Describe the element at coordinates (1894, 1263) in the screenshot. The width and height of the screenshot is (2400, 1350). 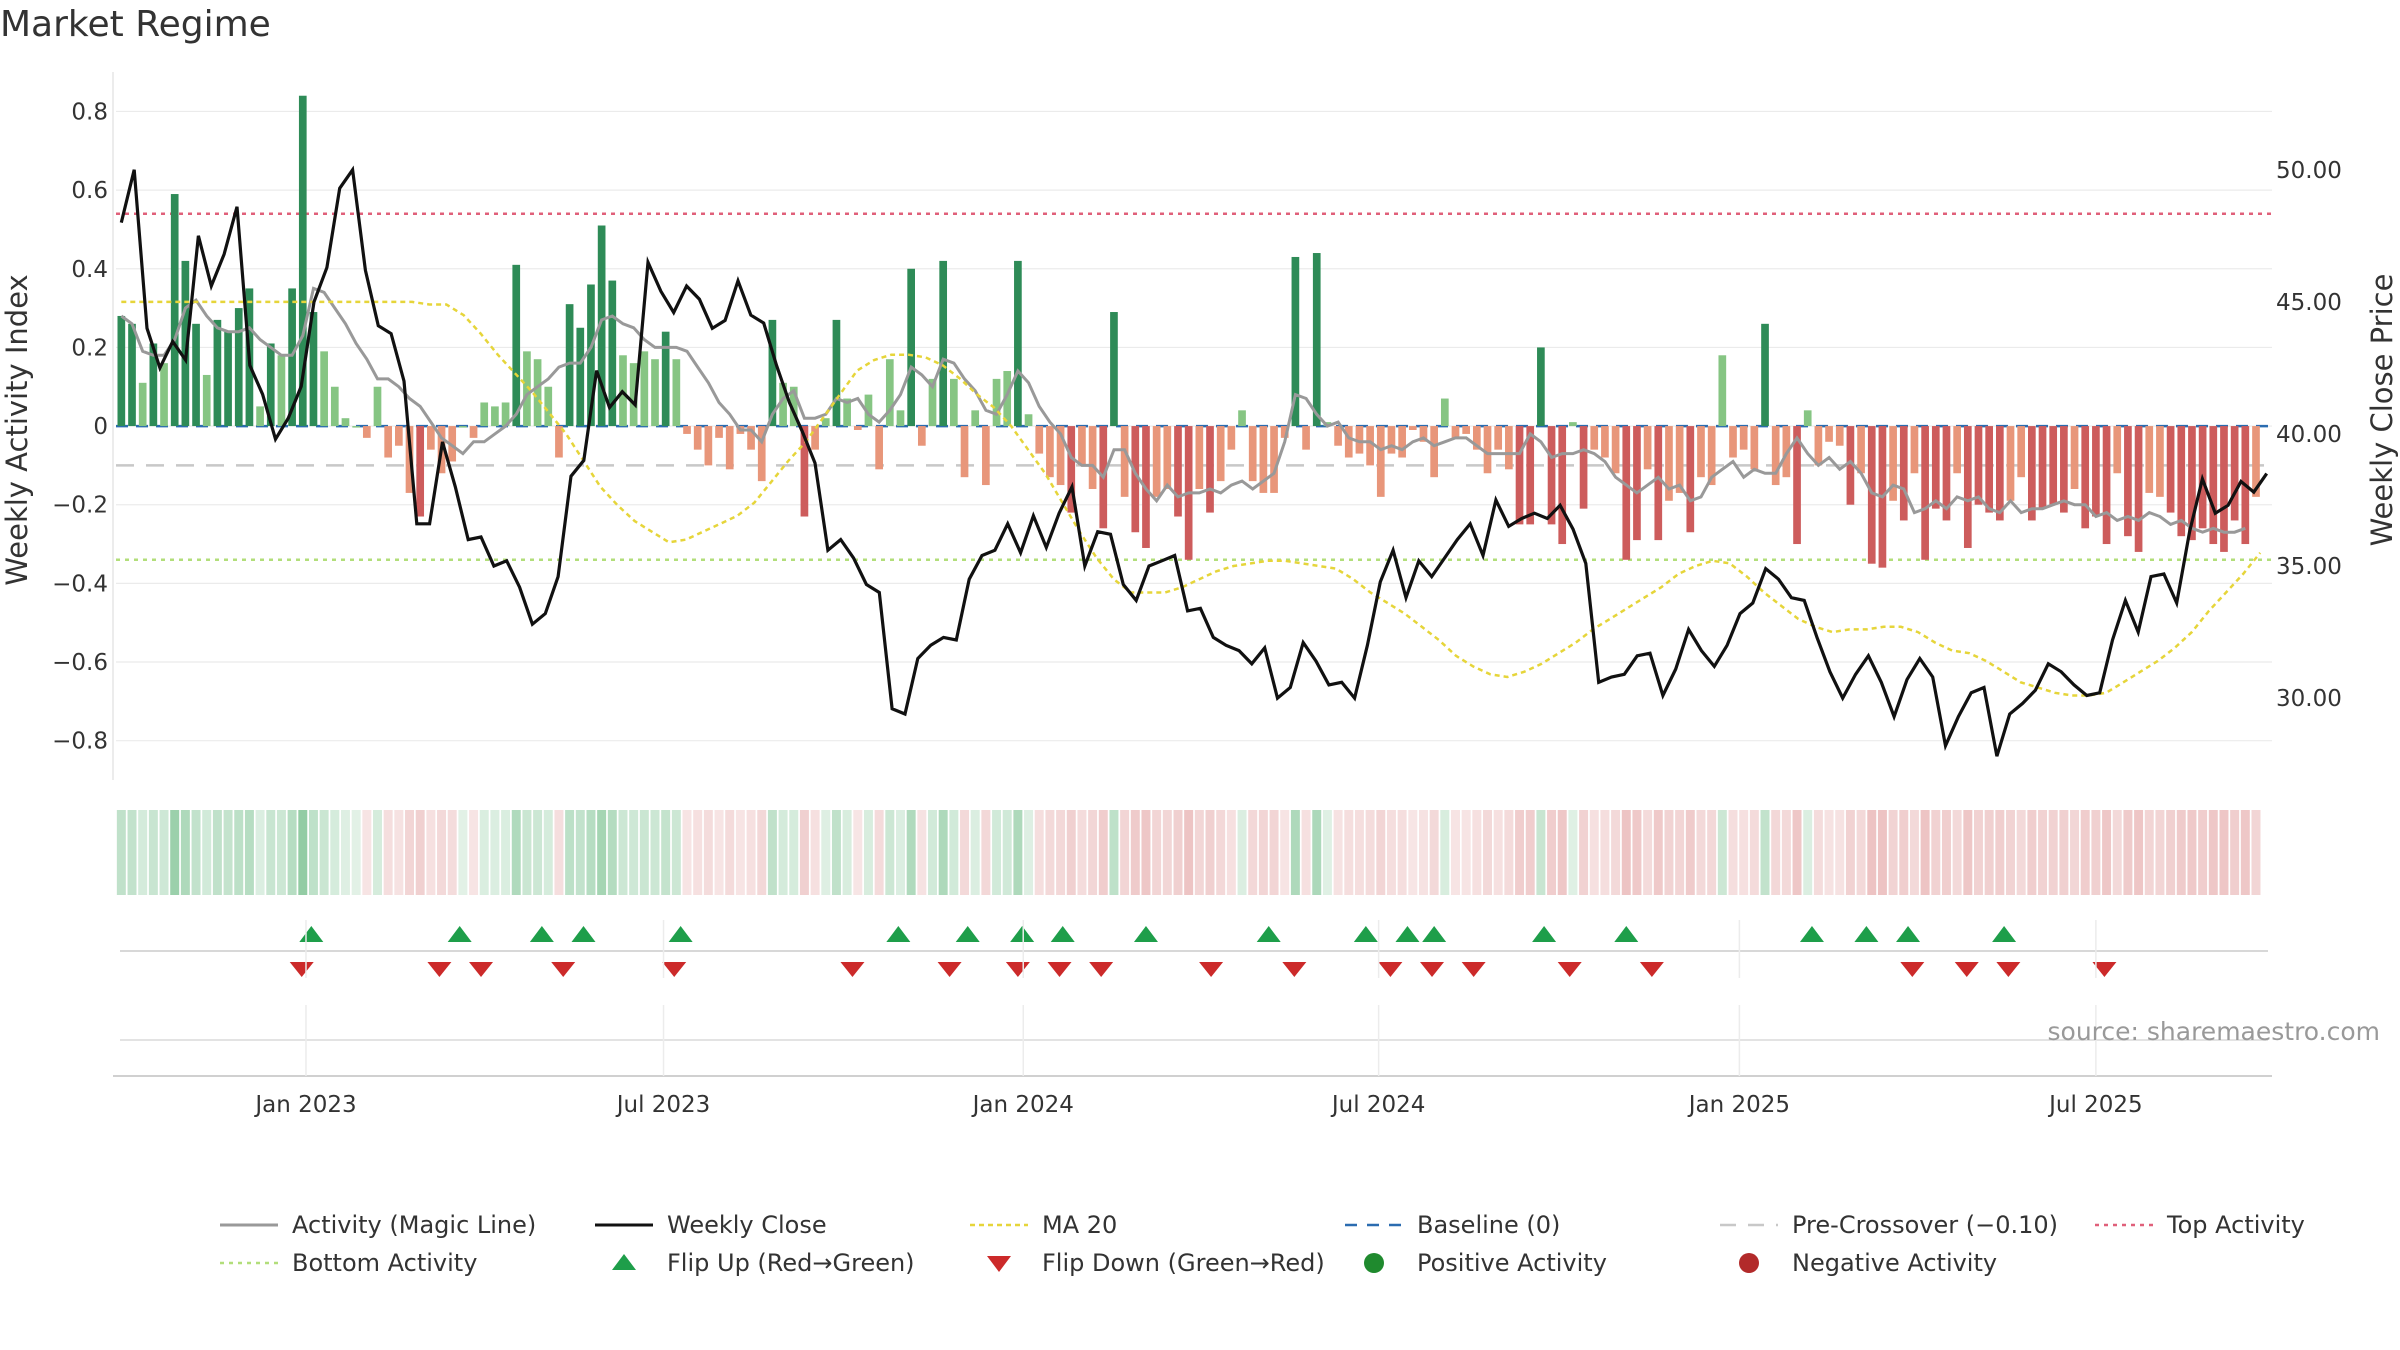
I see `legend-label: Negative Activity` at that location.